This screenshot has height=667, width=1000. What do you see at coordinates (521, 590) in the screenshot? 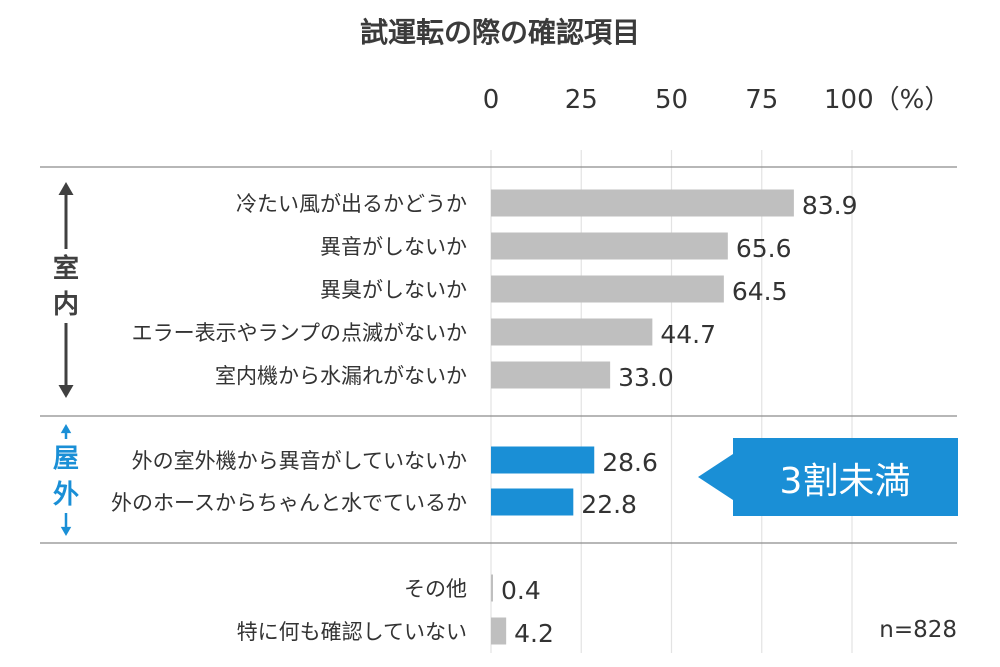
I see `value-label: 0.4` at bounding box center [521, 590].